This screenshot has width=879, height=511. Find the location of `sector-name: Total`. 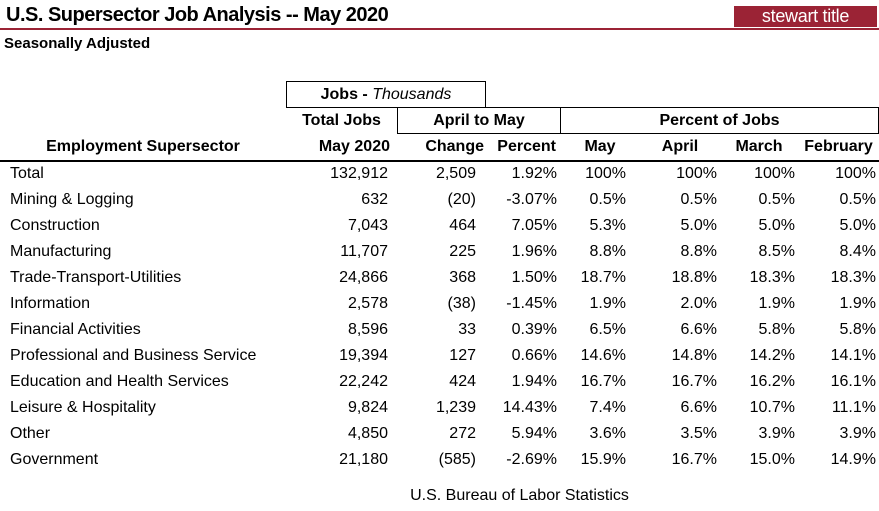

sector-name: Total is located at coordinates (27, 173).